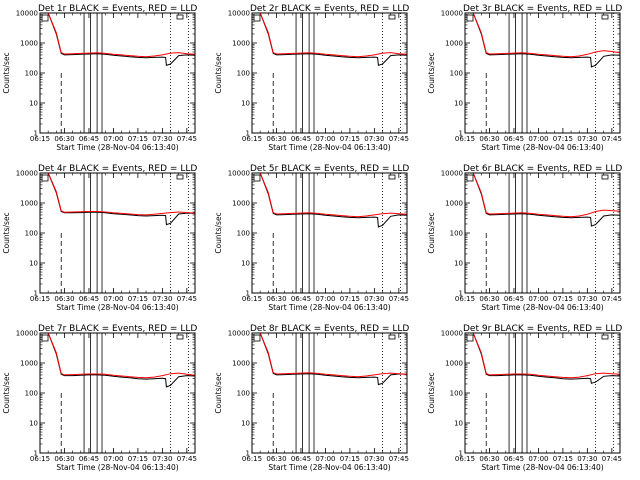 Image resolution: width=640 pixels, height=480 pixels. I want to click on panel-title: Det 5r BLACK = Events, RED = LLD, so click(329, 169).